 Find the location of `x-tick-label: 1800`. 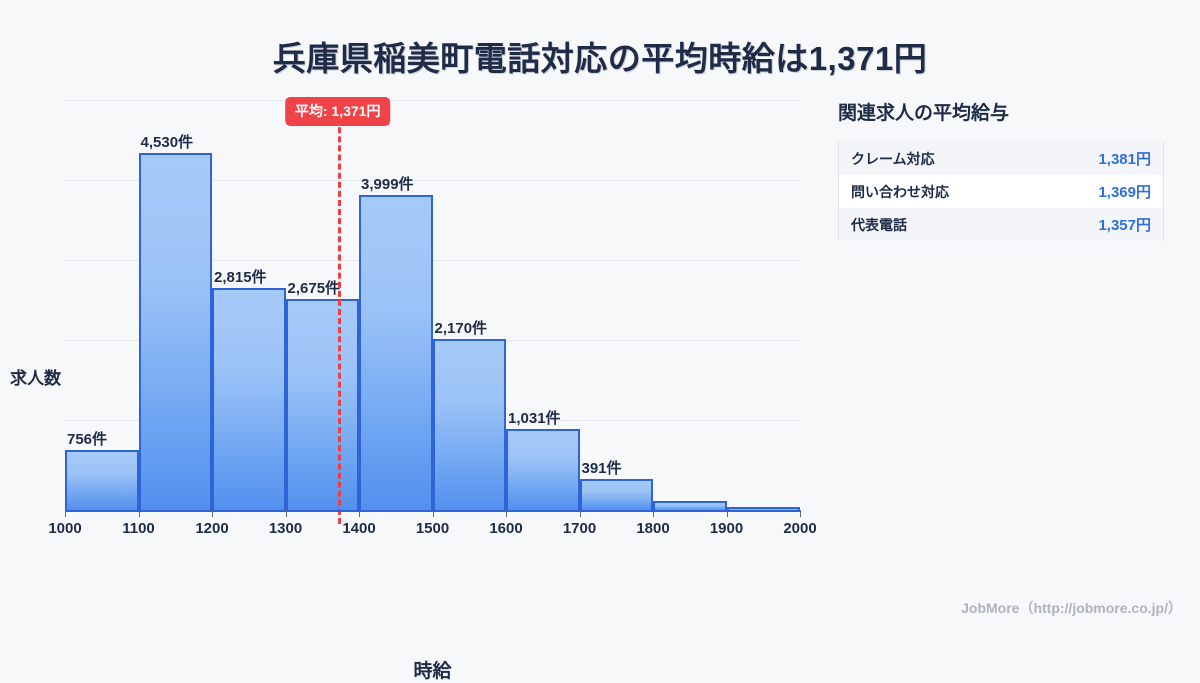

x-tick-label: 1800 is located at coordinates (653, 528).